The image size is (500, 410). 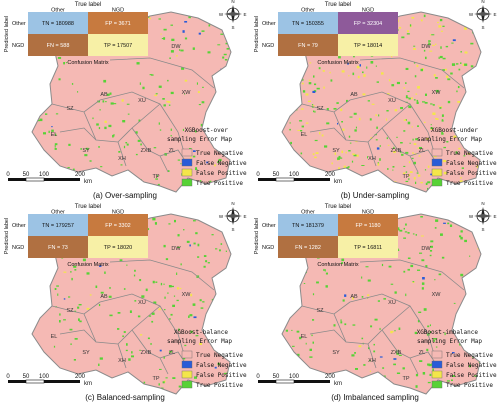 I want to click on region-label-xh: XH, so click(x=122, y=159).